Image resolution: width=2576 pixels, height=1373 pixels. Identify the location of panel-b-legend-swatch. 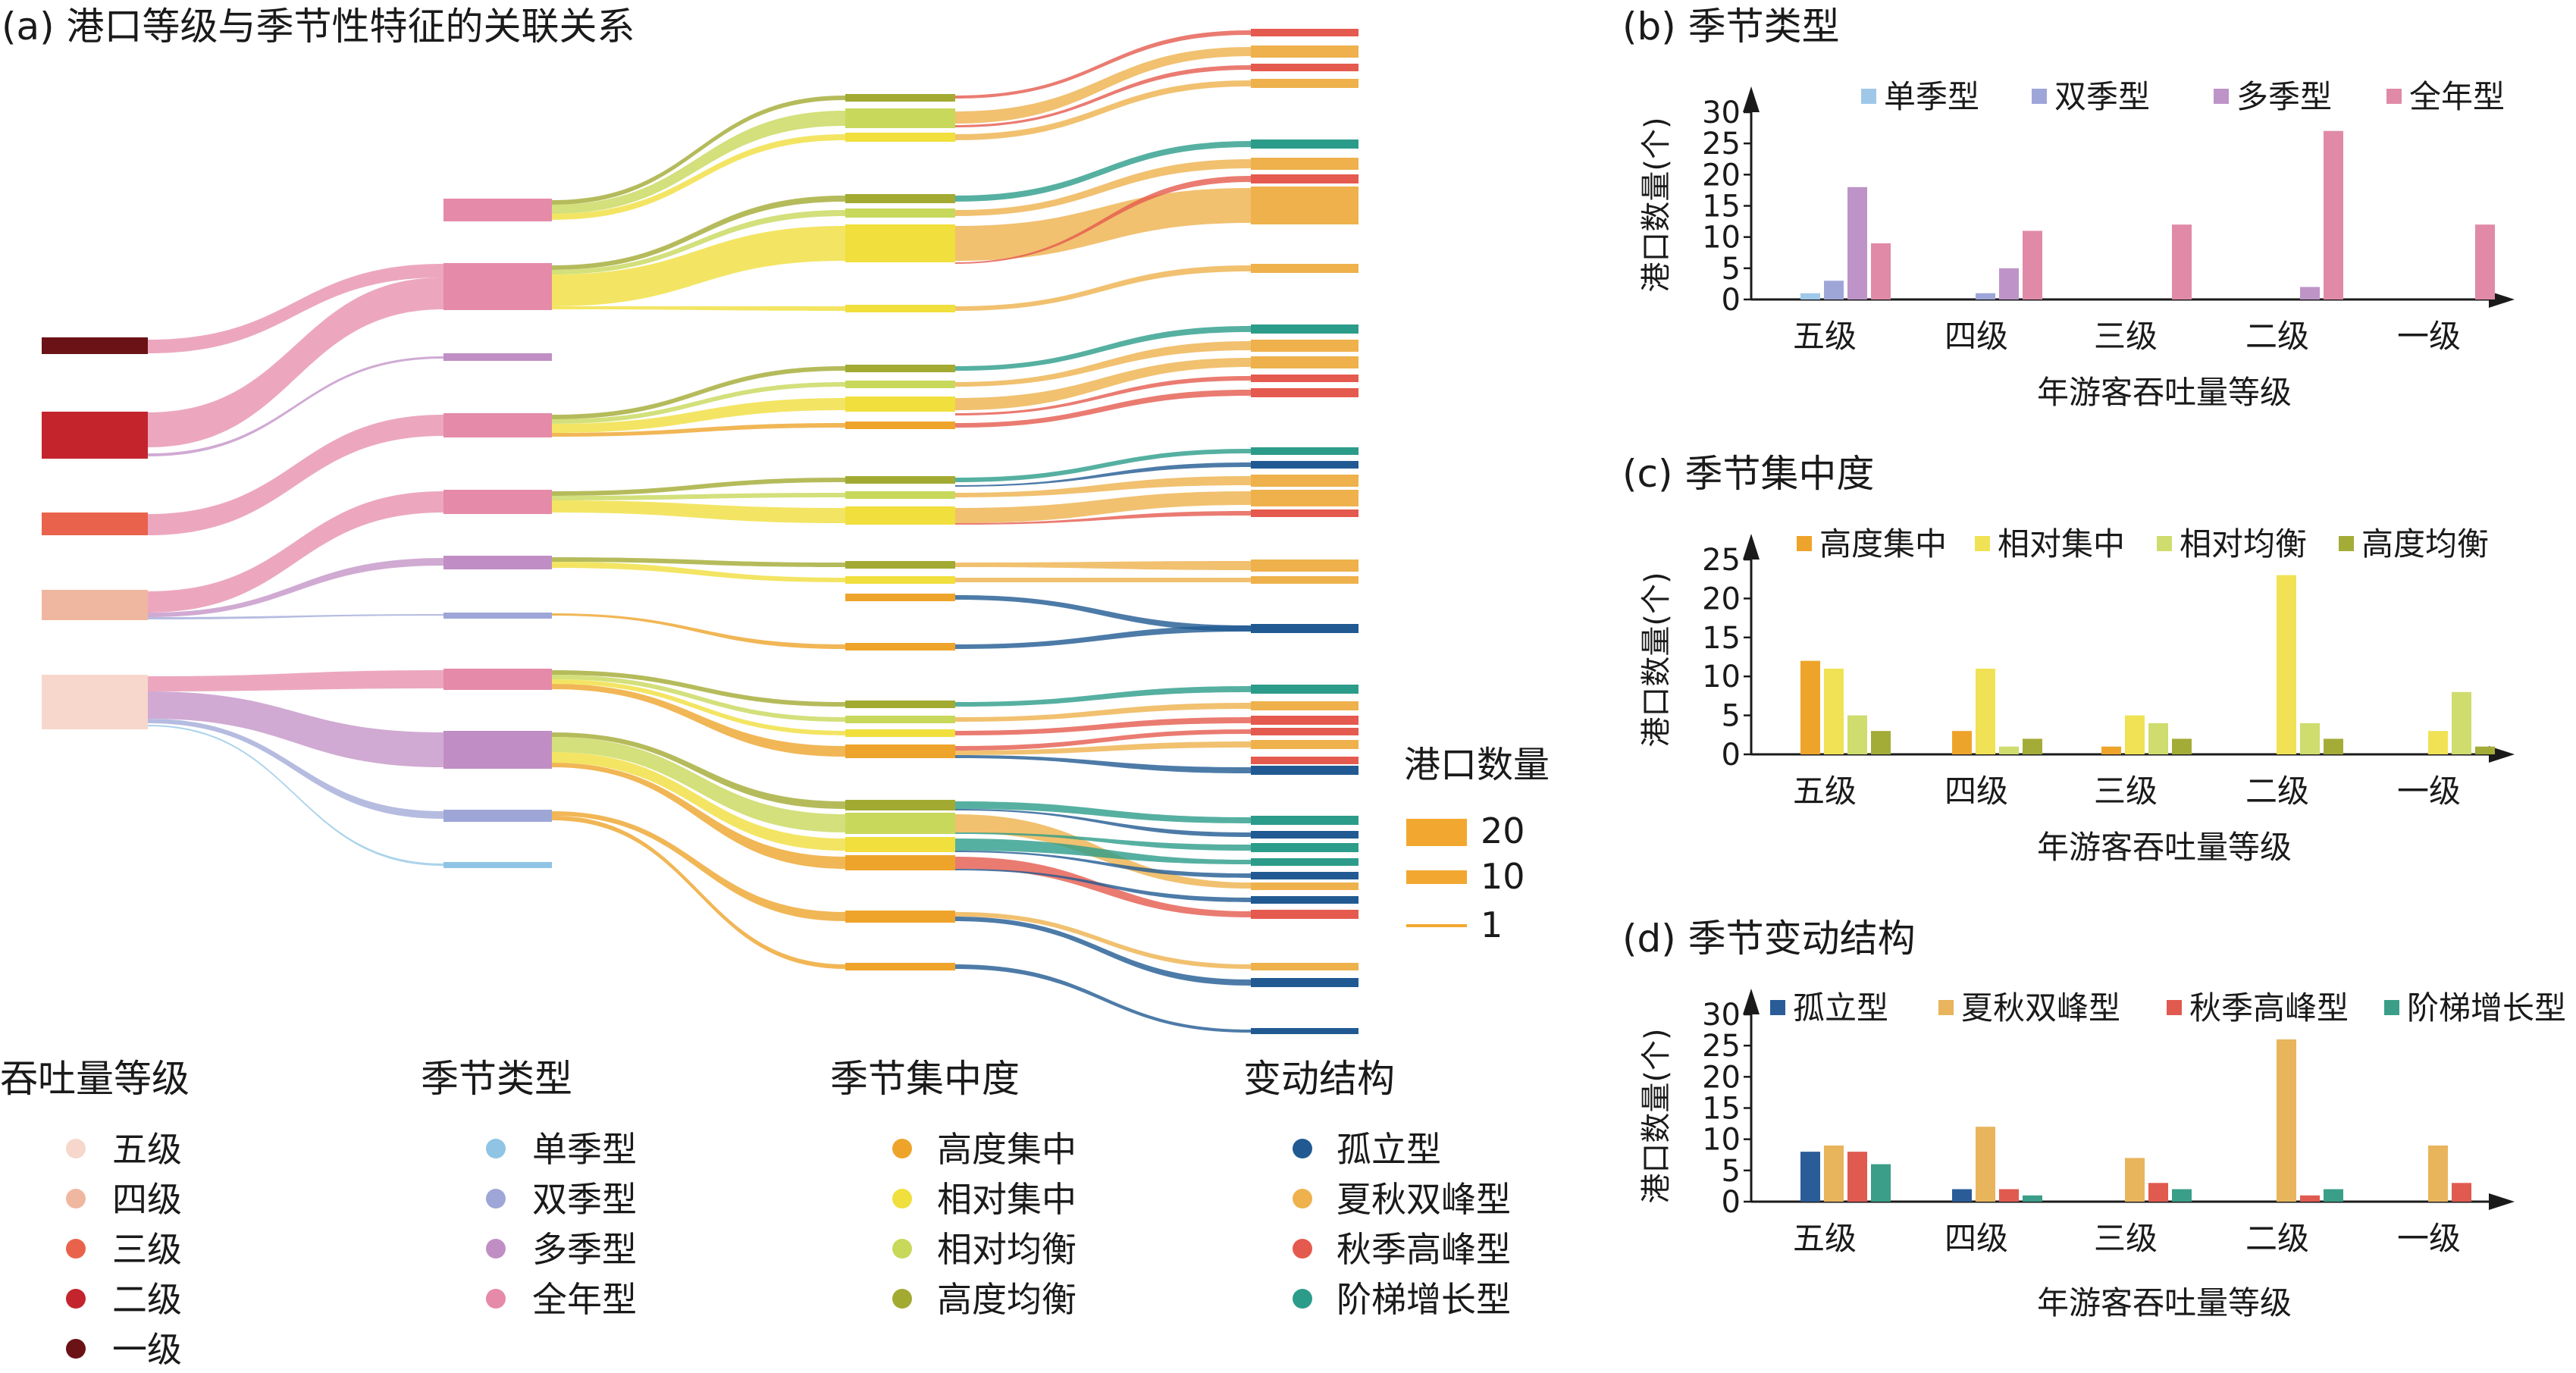
(2221, 96).